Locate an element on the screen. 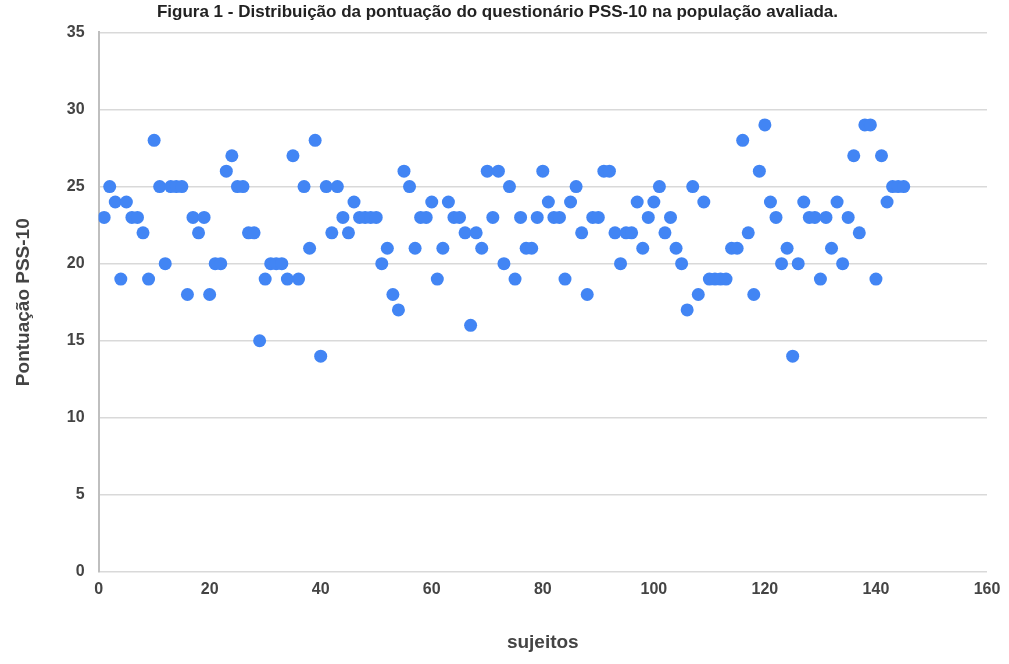 This screenshot has width=1009, height=664. y-tick-label: 25 is located at coordinates (75, 185).